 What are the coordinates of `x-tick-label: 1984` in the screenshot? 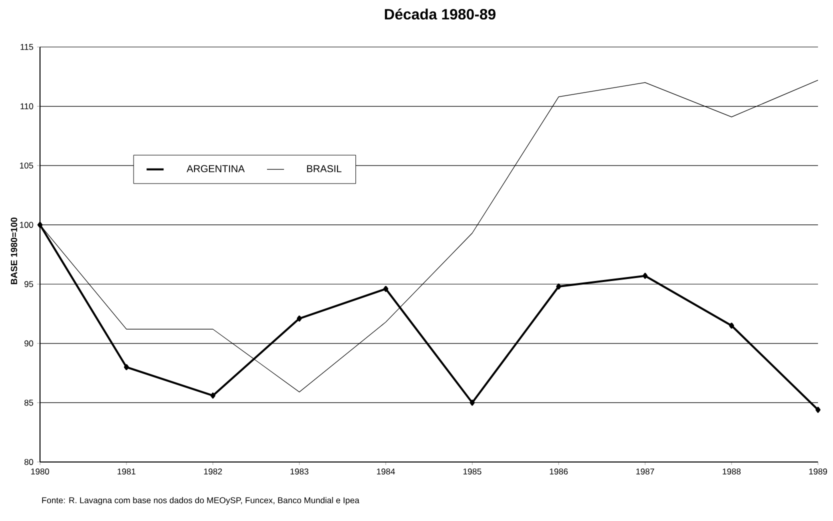 It's located at (386, 471).